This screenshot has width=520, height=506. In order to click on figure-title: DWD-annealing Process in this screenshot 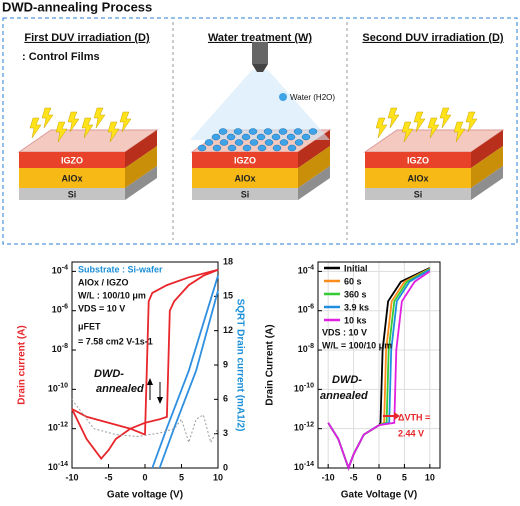, I will do `click(77, 7)`.